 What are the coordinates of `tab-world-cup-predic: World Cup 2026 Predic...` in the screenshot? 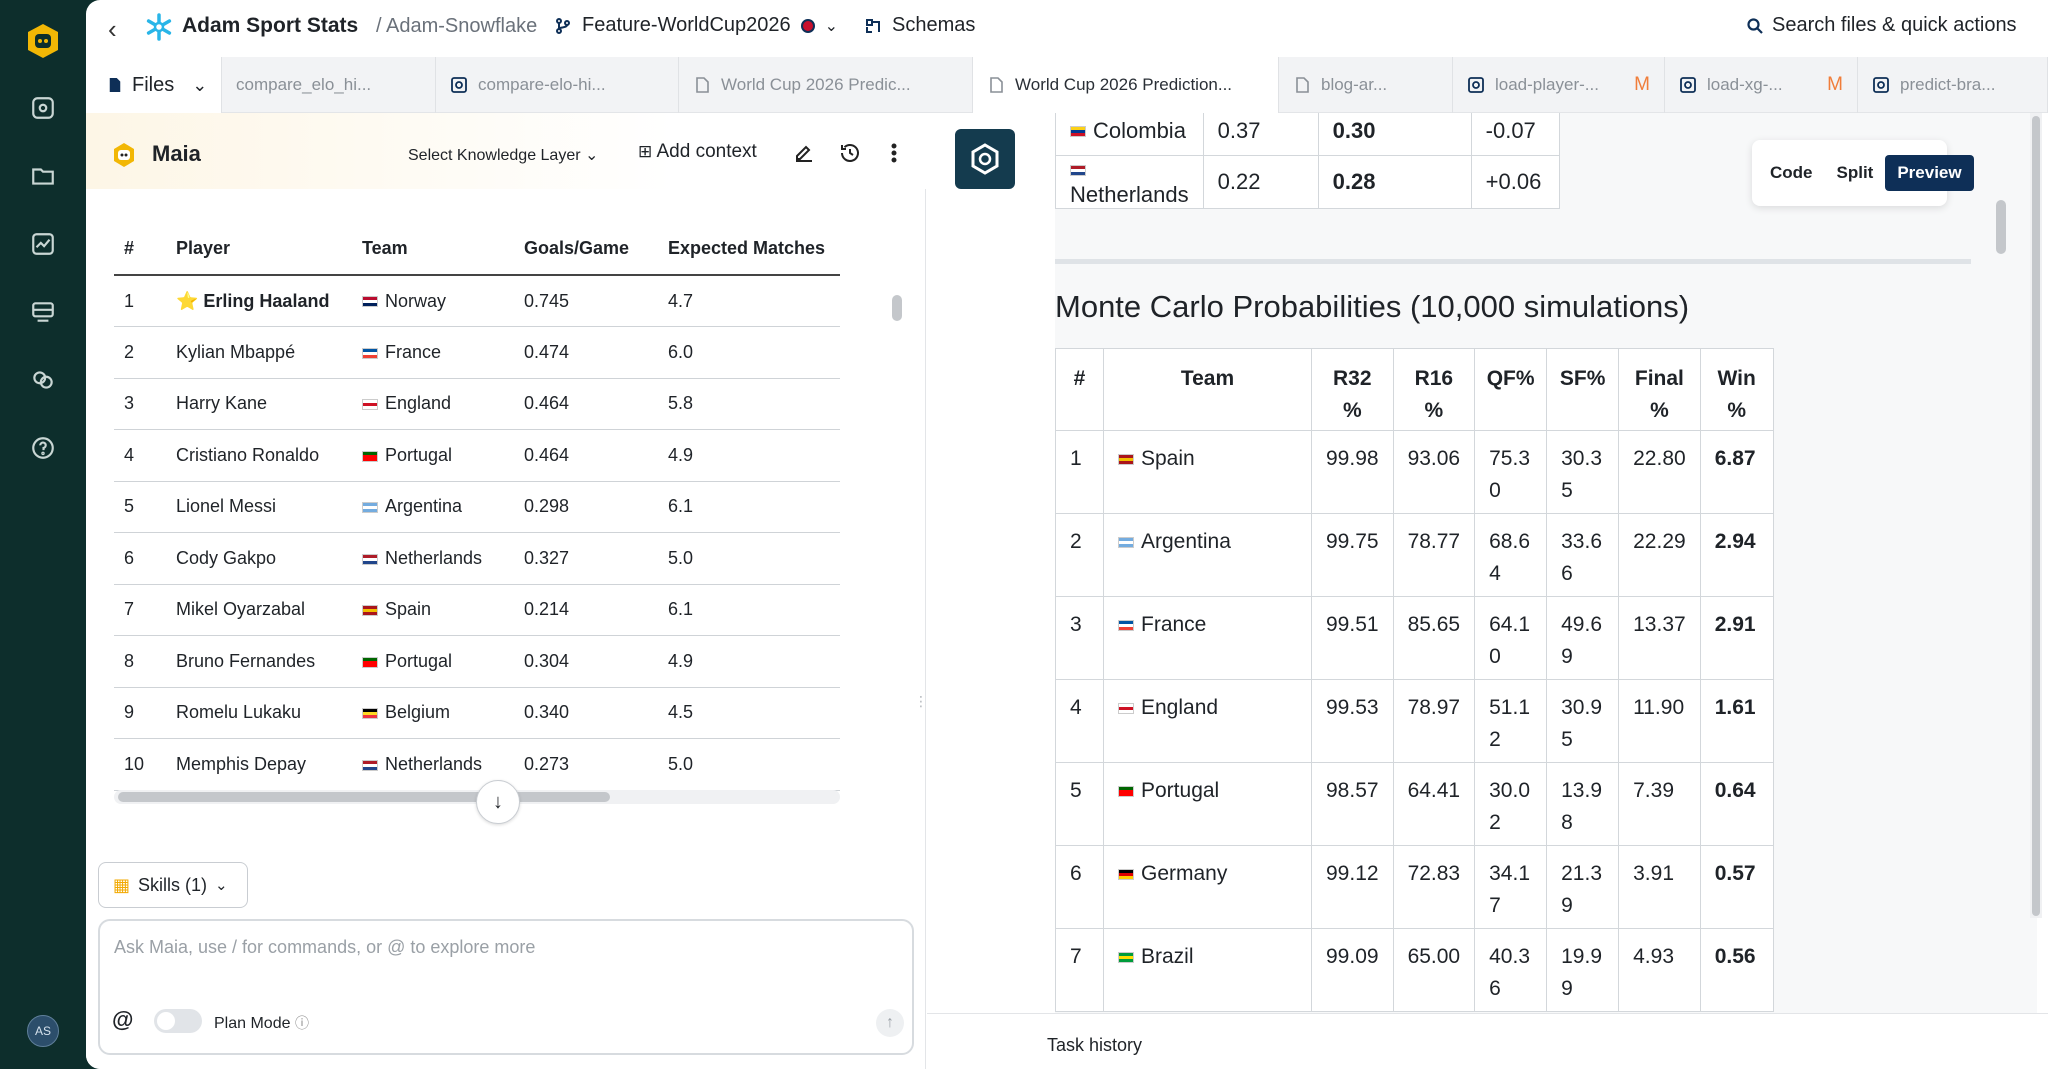 It's located at (826, 85).